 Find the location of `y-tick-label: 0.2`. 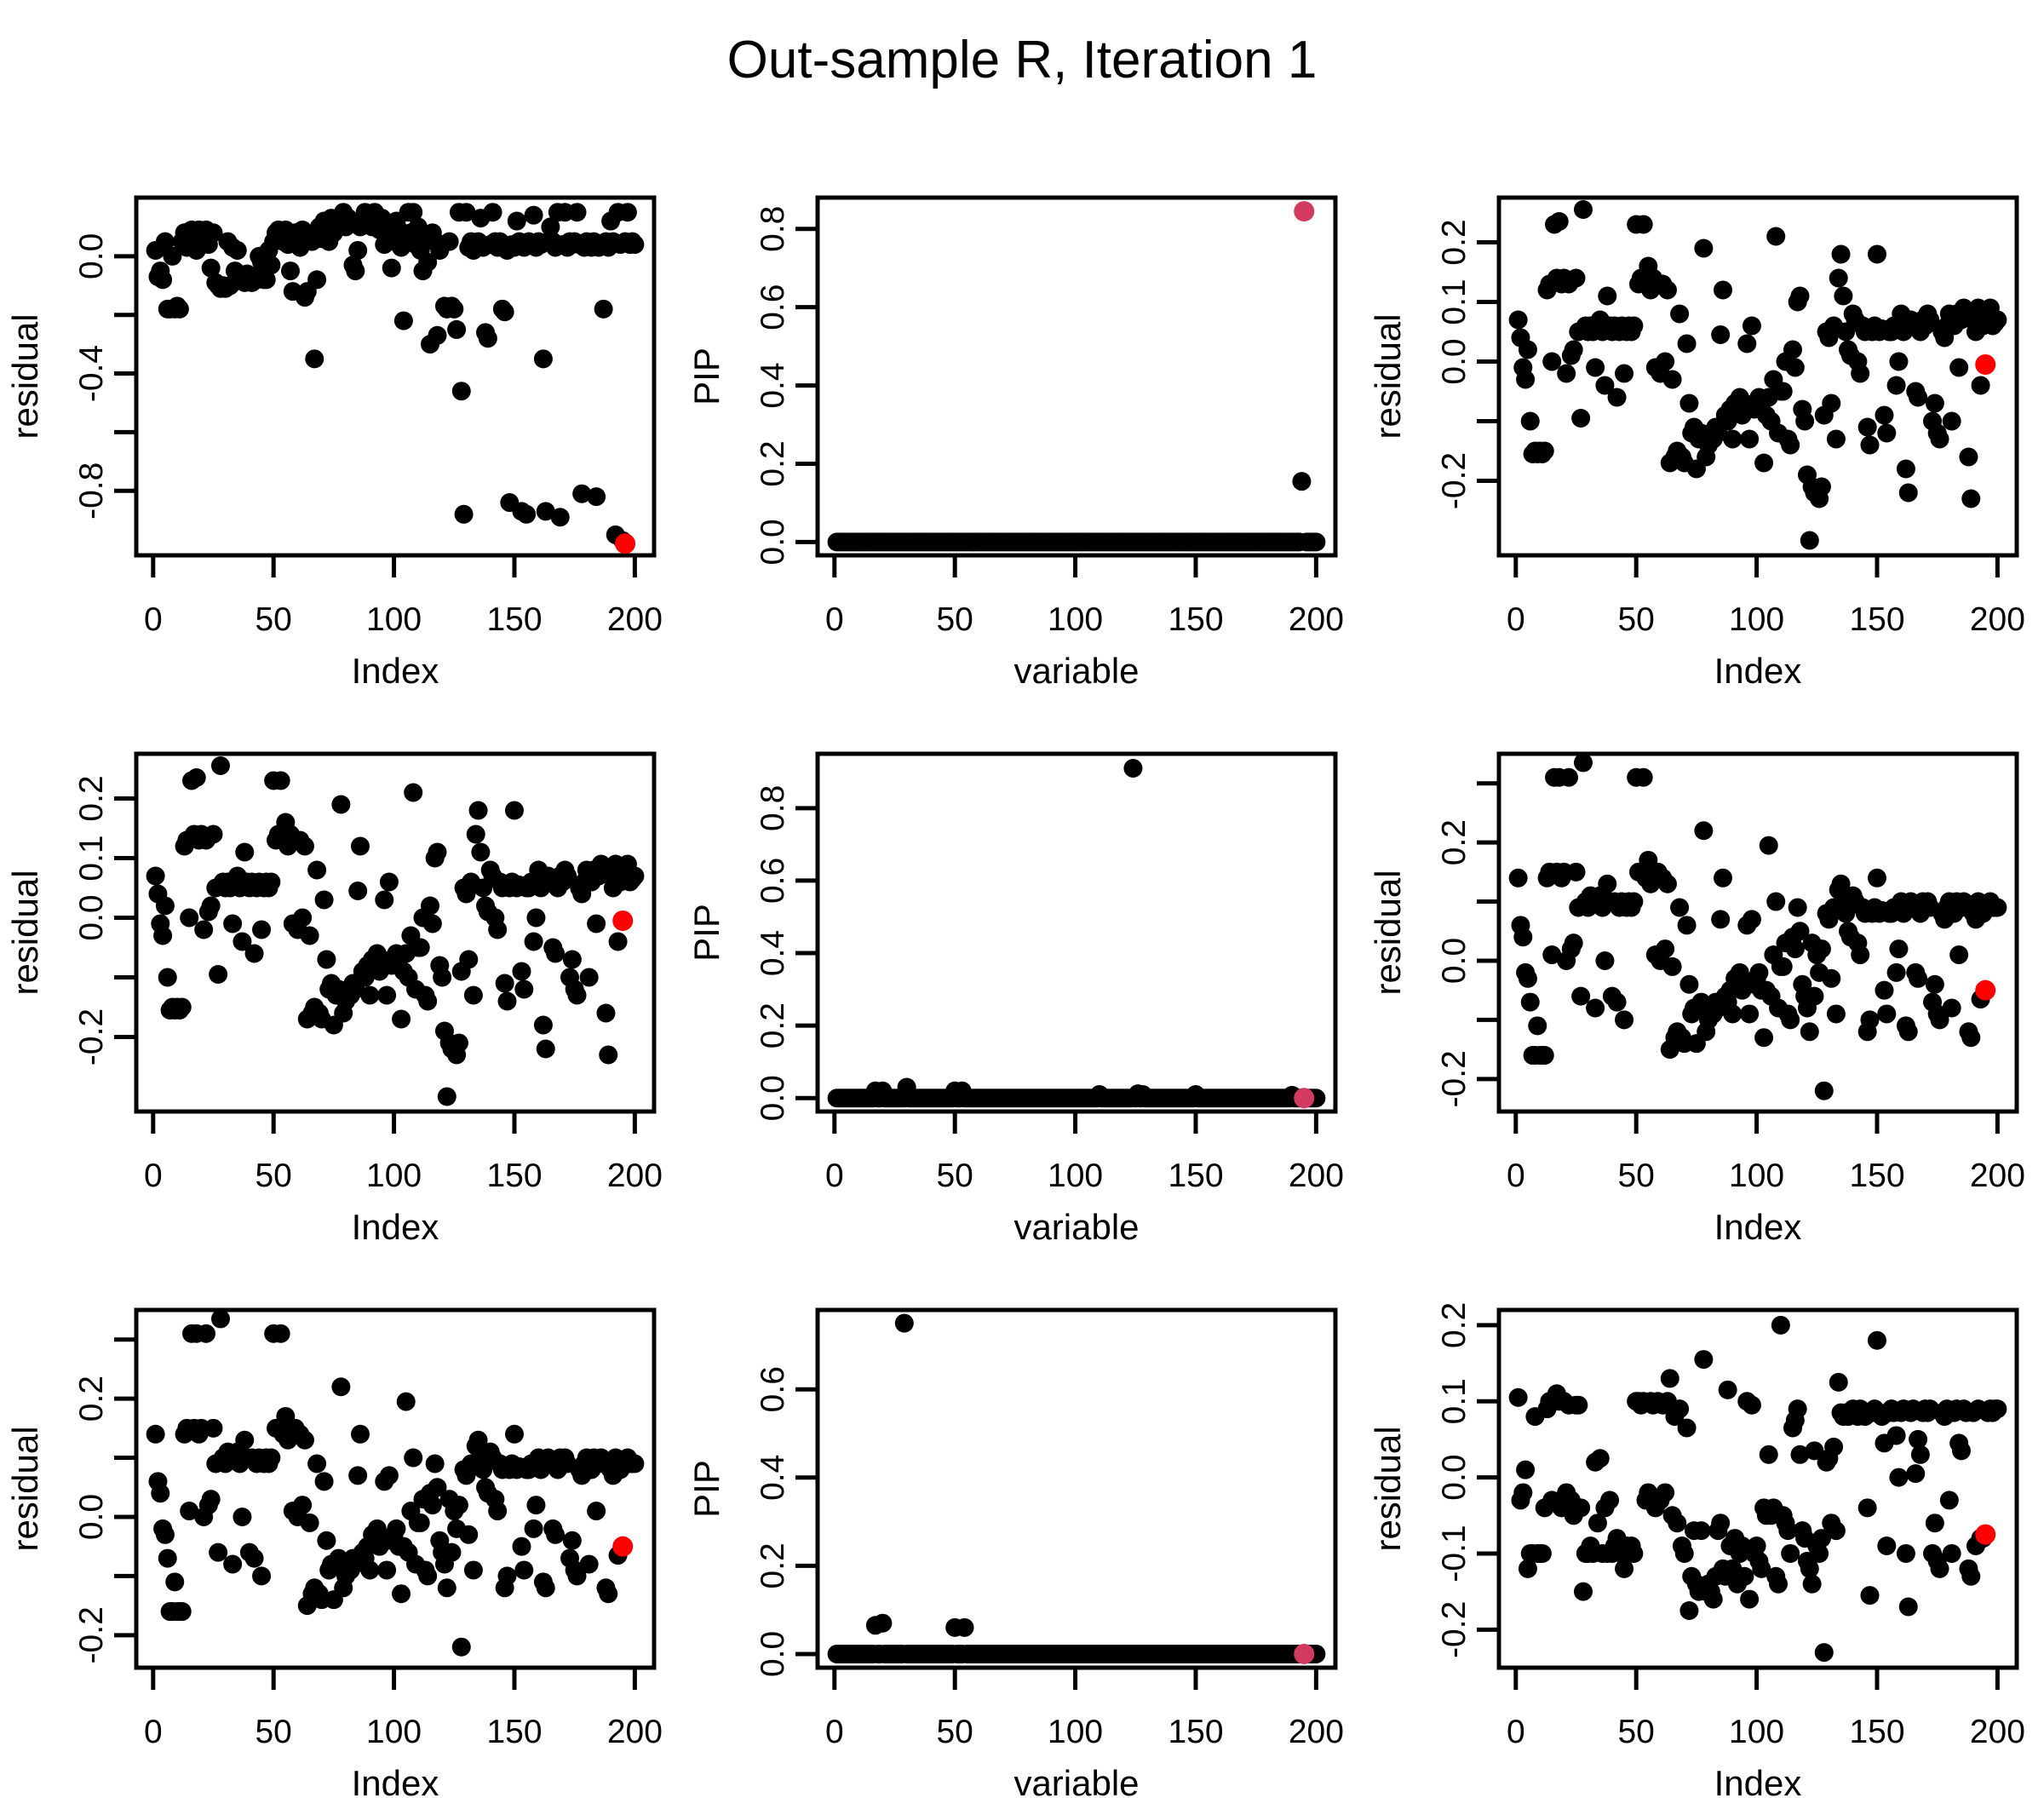

y-tick-label: 0.2 is located at coordinates (91, 1399).